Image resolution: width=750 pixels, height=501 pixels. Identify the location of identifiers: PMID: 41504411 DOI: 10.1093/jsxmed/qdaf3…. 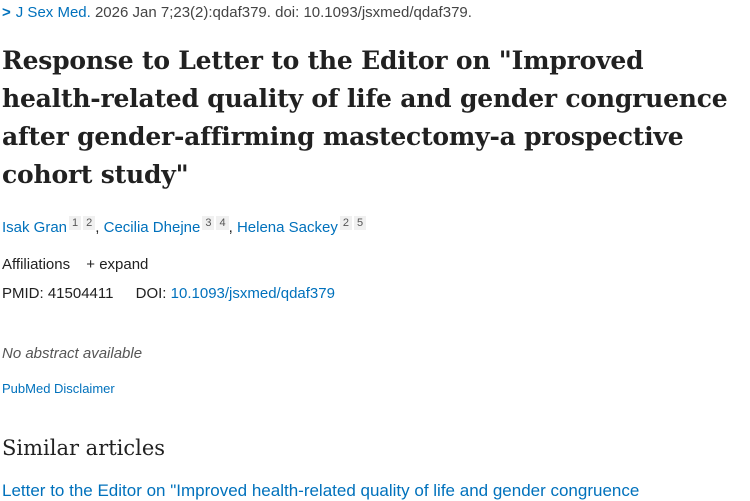
(168, 293).